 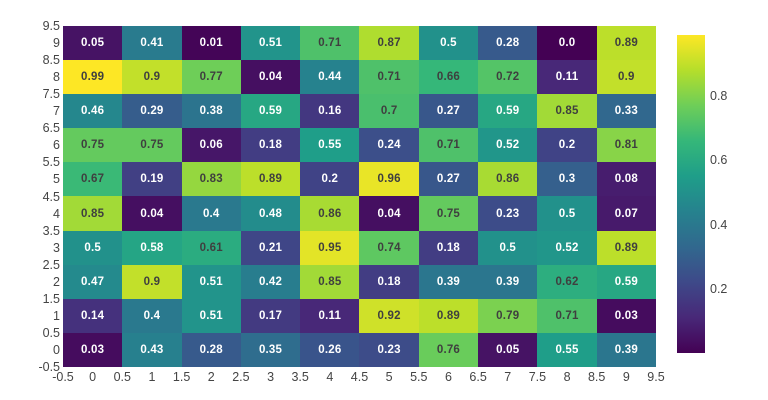 I want to click on y-tick-label: 5.5, so click(x=51, y=162).